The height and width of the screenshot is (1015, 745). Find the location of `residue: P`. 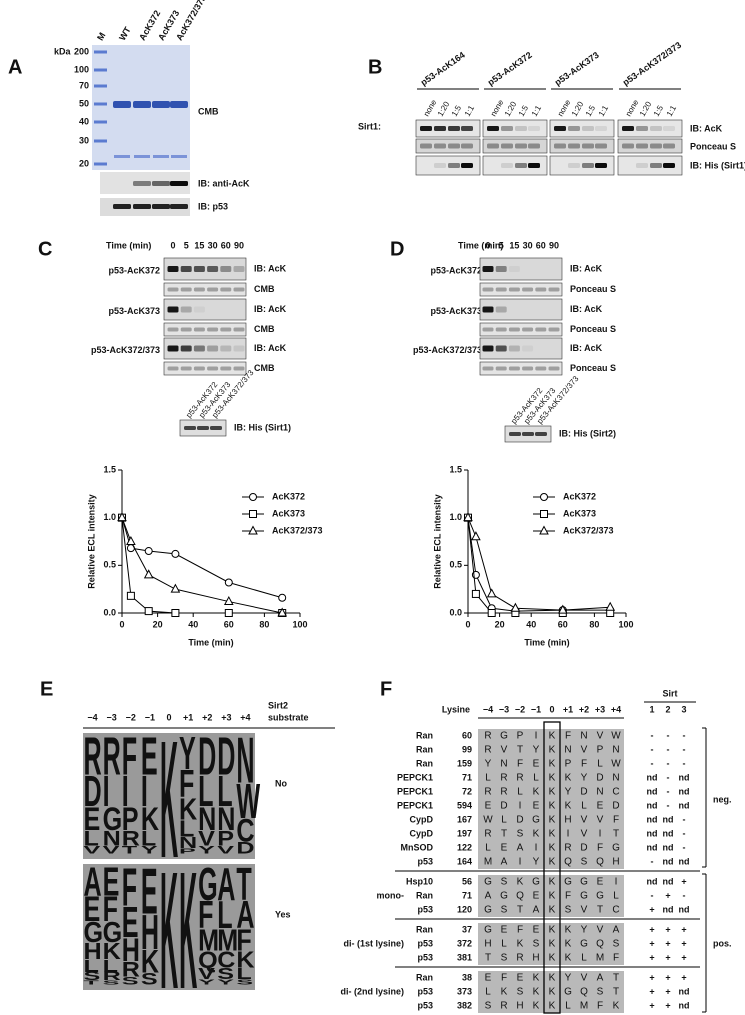

residue: P is located at coordinates (520, 736).